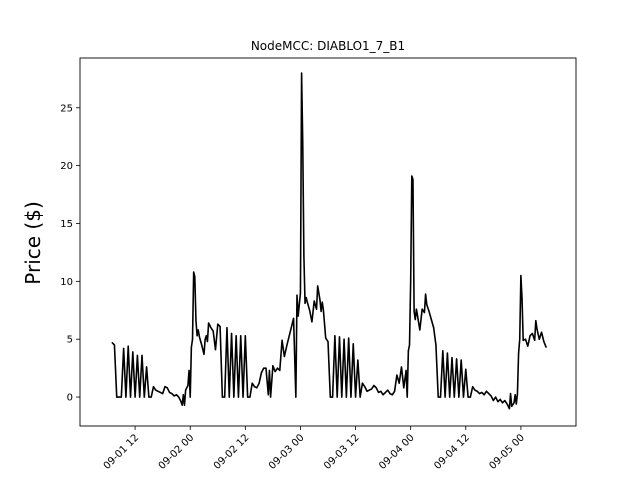  What do you see at coordinates (70, 340) in the screenshot?
I see `y-tick-label: 5` at bounding box center [70, 340].